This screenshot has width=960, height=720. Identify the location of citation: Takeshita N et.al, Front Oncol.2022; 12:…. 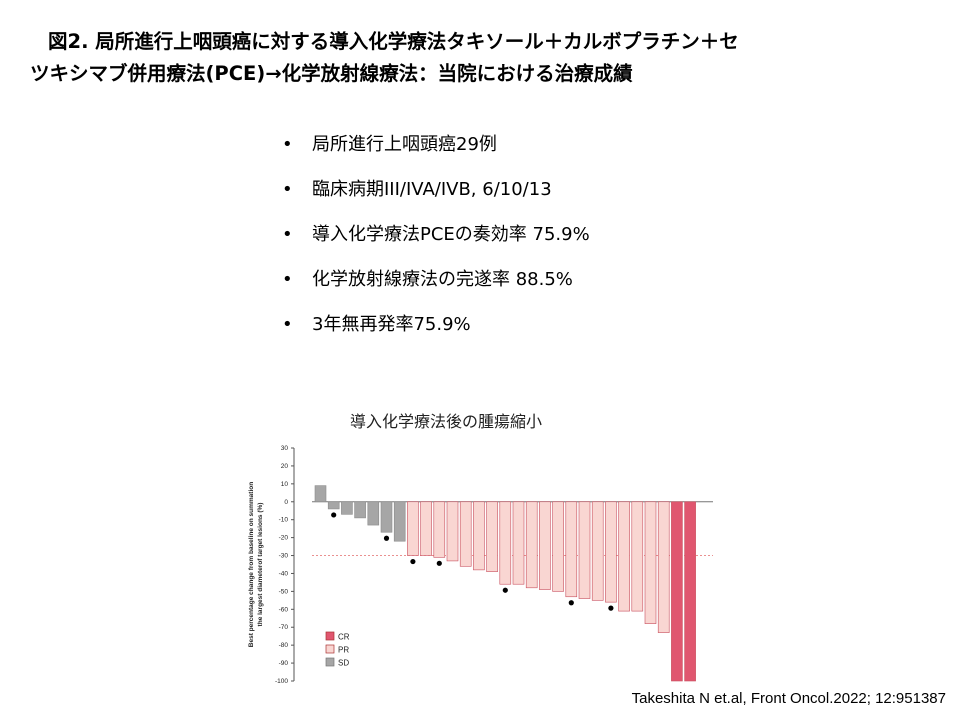
(788, 698).